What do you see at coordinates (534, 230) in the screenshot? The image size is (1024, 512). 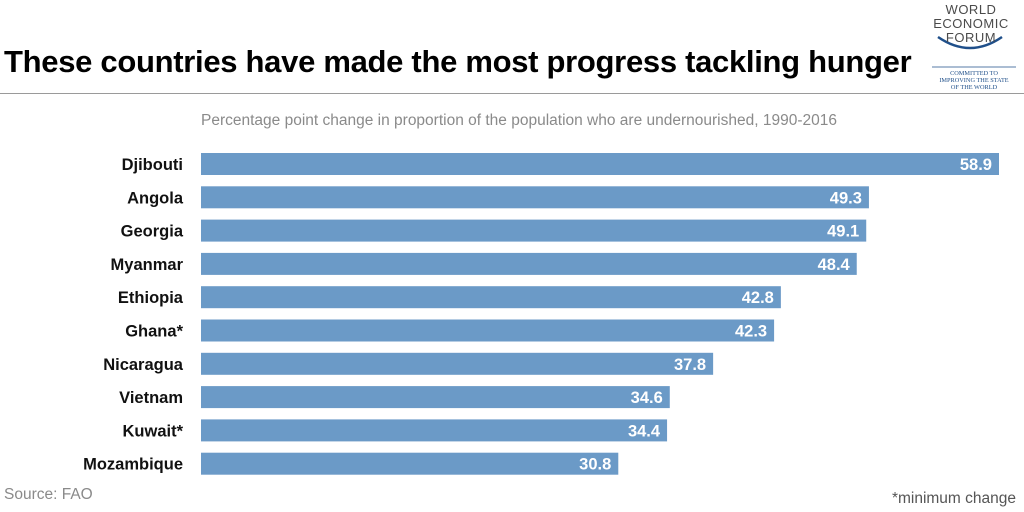 I see `bar-georgia` at bounding box center [534, 230].